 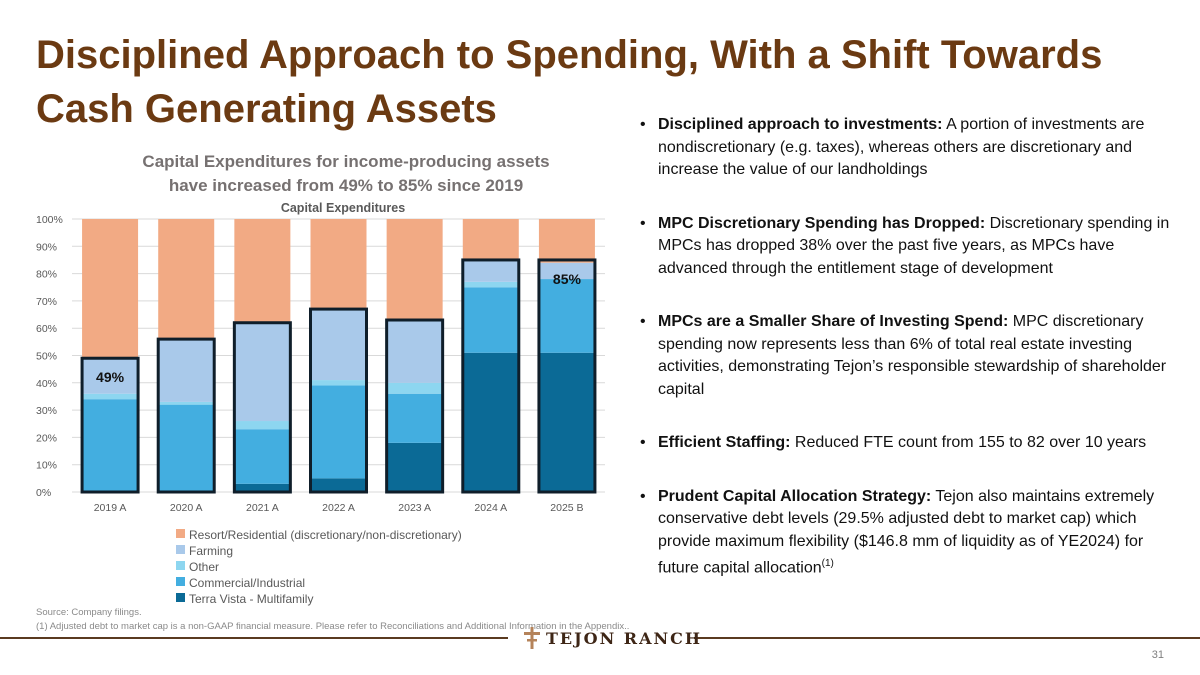 I want to click on source-note: Source: Company filings., so click(x=89, y=612).